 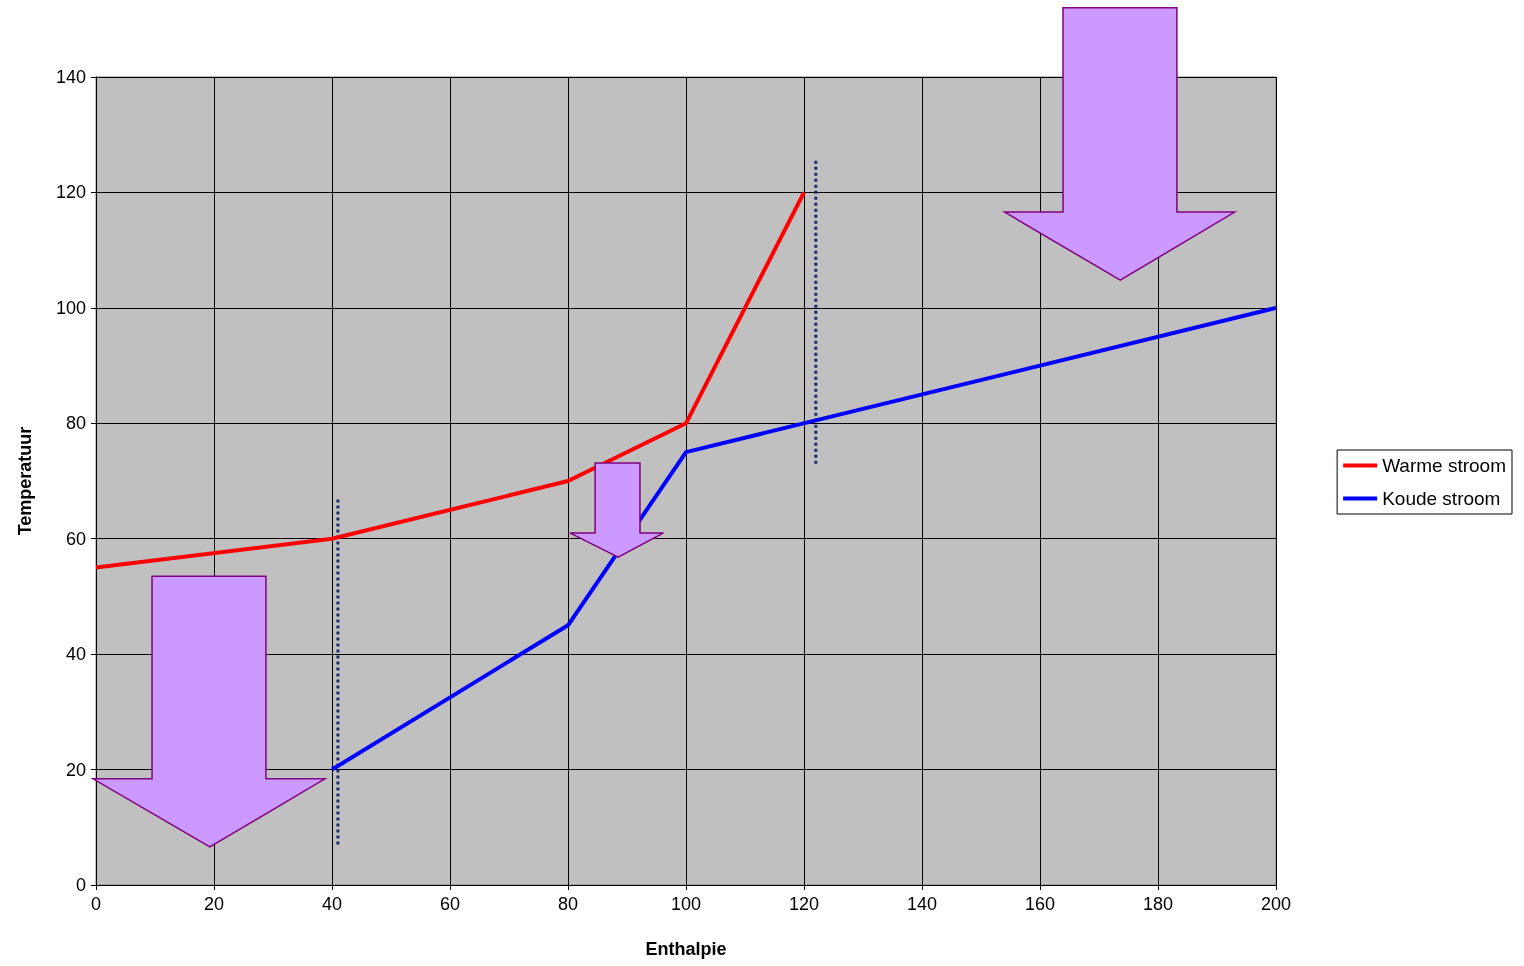 What do you see at coordinates (1040, 904) in the screenshot?
I see `x-tick-label: 160` at bounding box center [1040, 904].